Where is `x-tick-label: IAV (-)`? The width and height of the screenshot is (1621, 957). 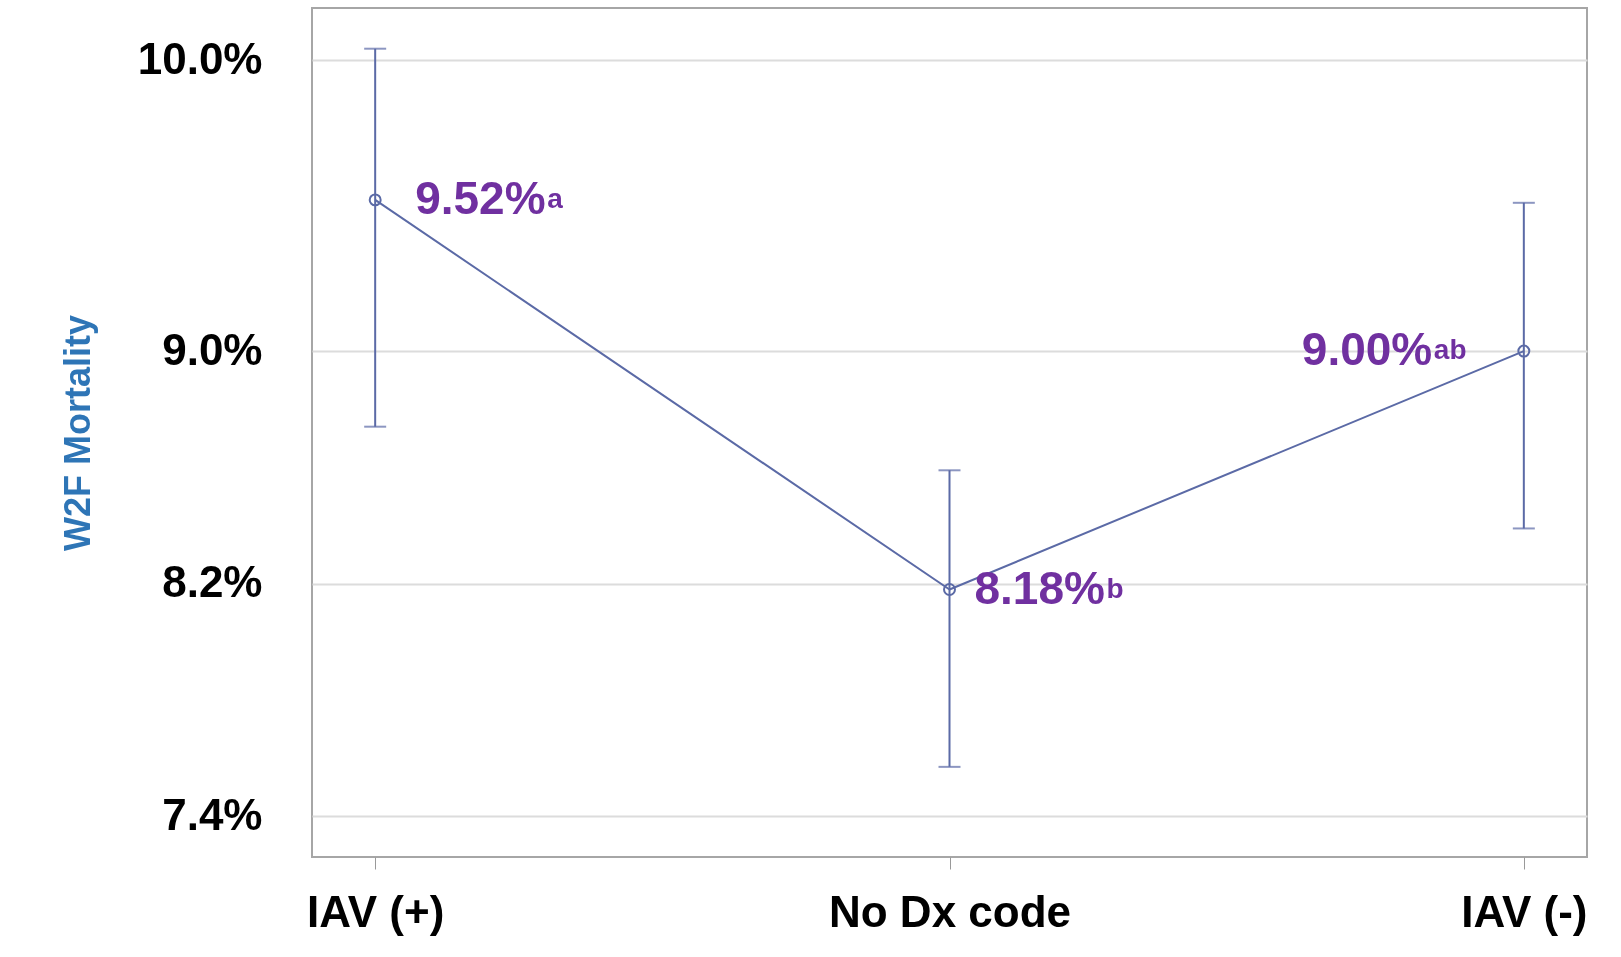
x-tick-label: IAV (-) is located at coordinates (1524, 911).